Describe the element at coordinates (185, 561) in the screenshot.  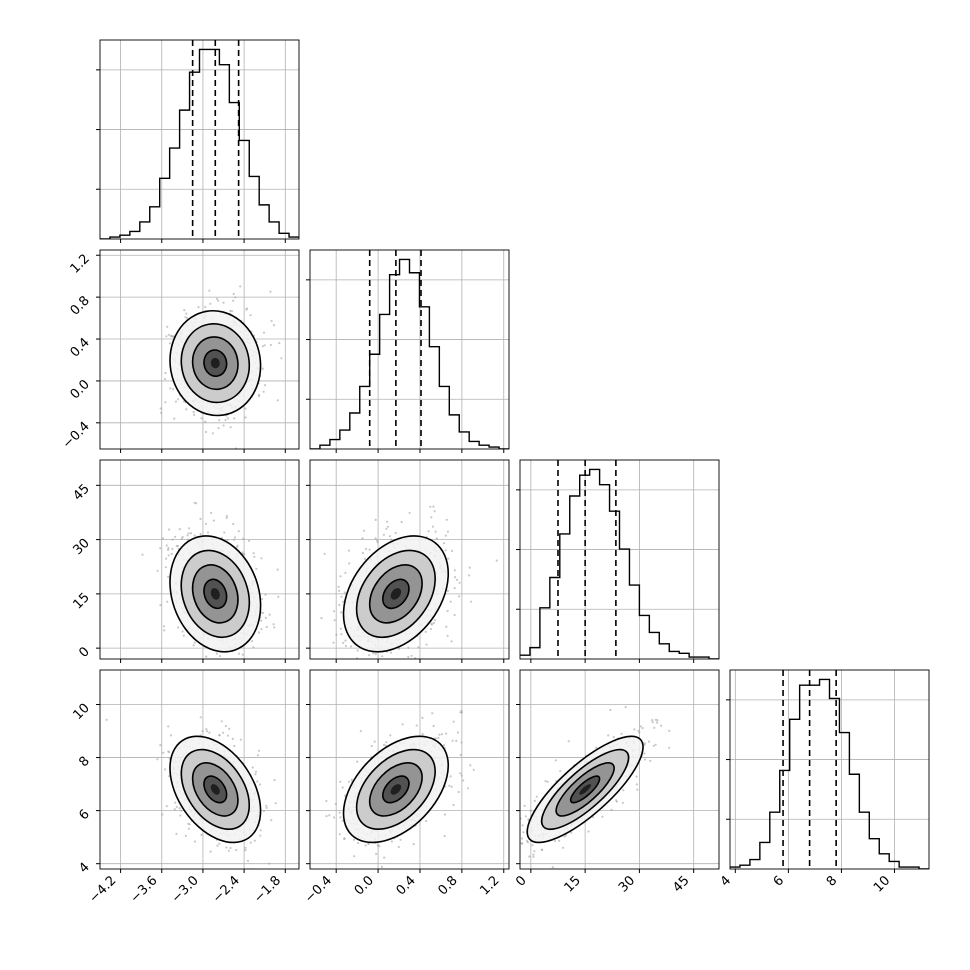
I see `density-panel-2-0: 0 15 30 45` at that location.